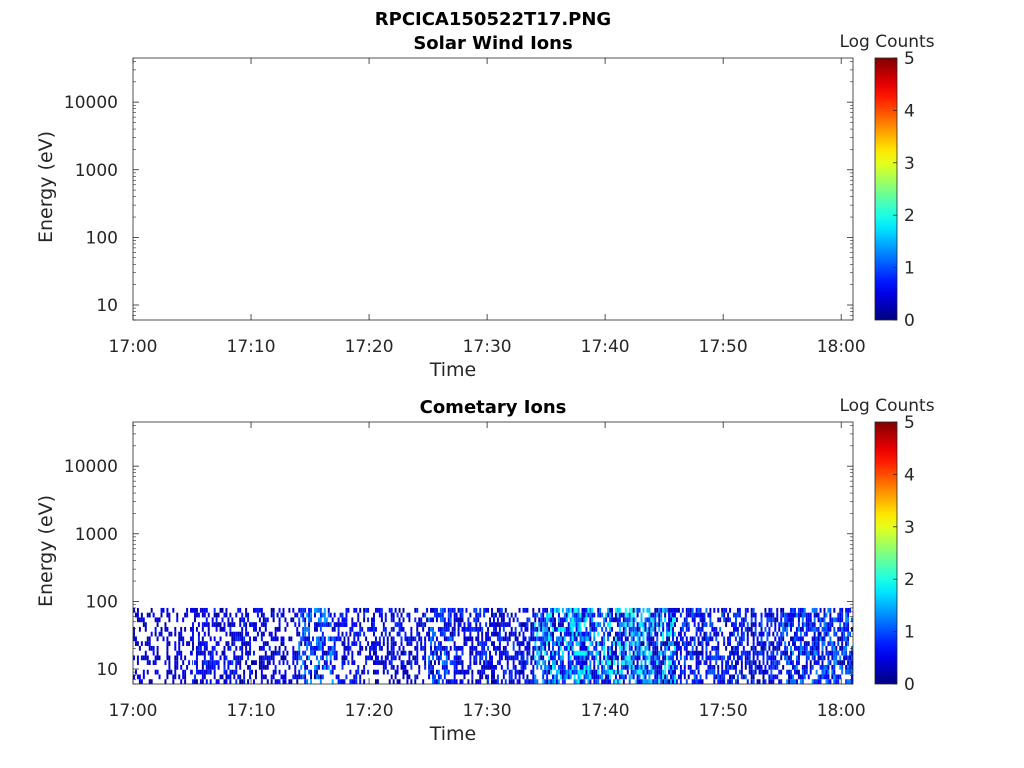  Describe the element at coordinates (841, 347) in the screenshot. I see `x-tick-label: 18:00` at that location.